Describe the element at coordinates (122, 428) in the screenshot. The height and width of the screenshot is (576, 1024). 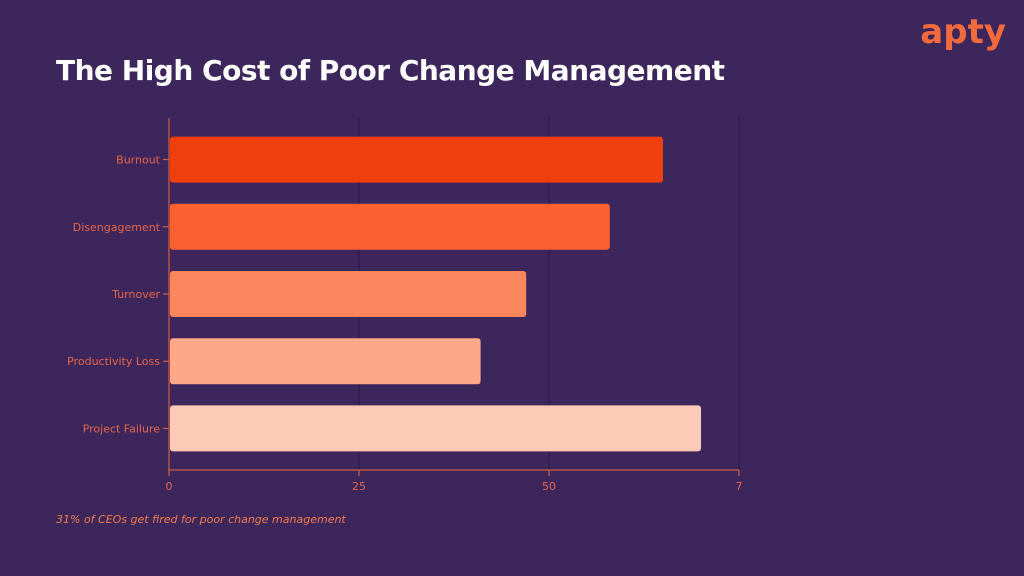
I see `category-label: Project Failure` at that location.